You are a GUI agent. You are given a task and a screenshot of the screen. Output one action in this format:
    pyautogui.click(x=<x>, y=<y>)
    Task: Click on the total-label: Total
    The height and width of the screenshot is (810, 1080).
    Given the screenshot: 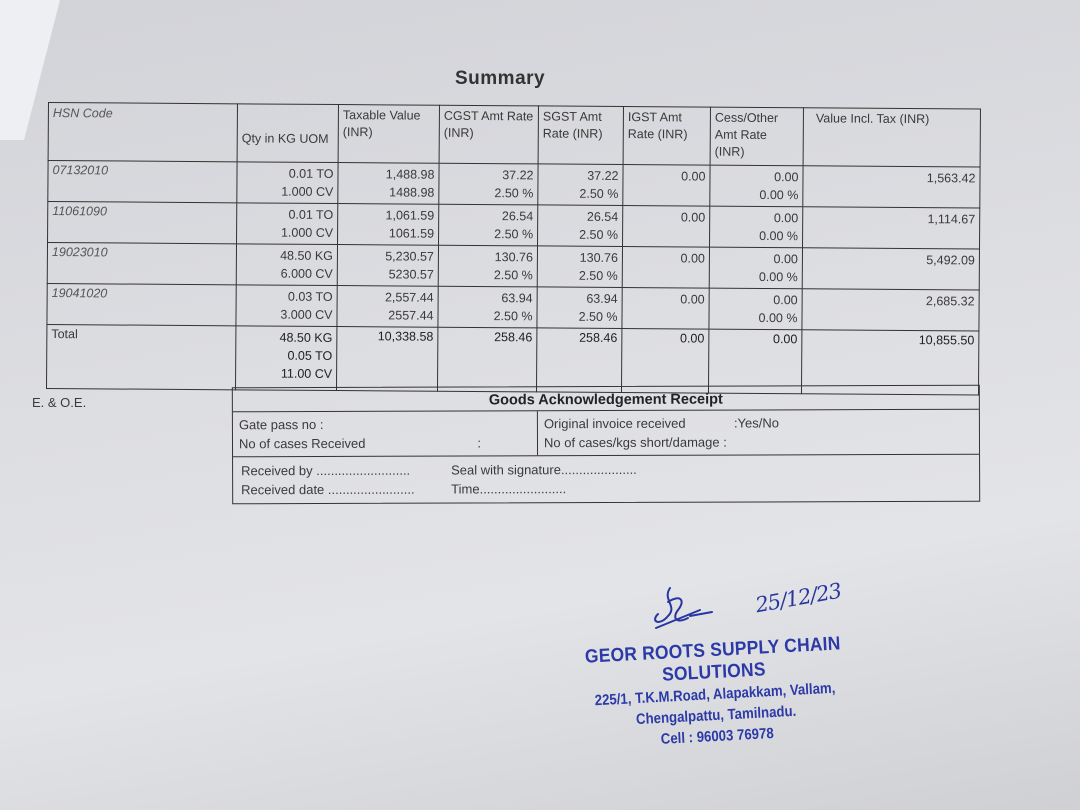 What is the action you would take?
    pyautogui.click(x=141, y=357)
    